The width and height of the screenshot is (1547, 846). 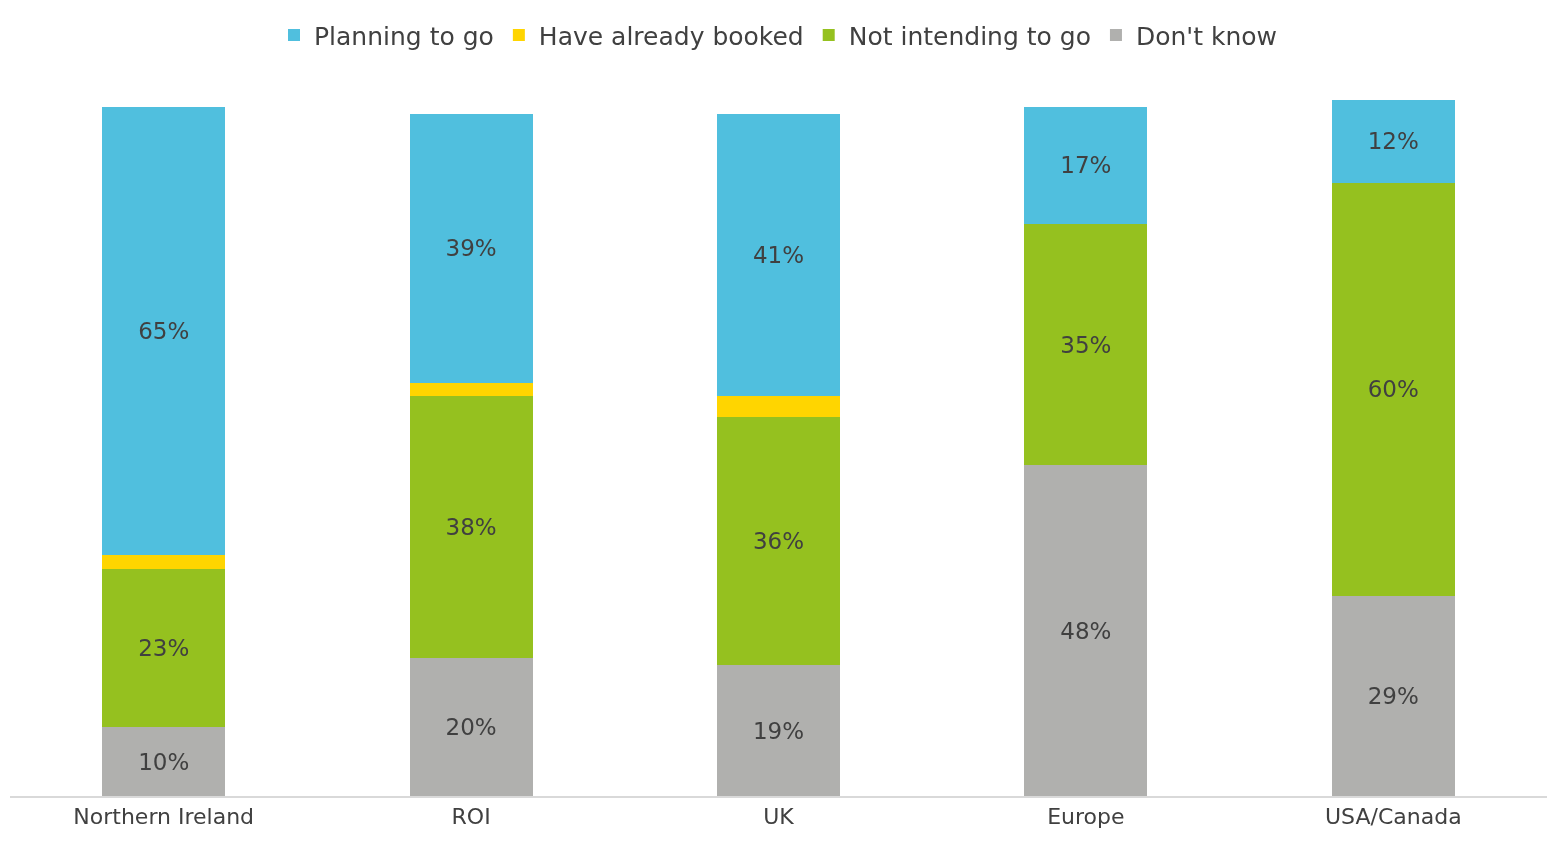 I want to click on data-label: 36%, so click(x=778, y=541).